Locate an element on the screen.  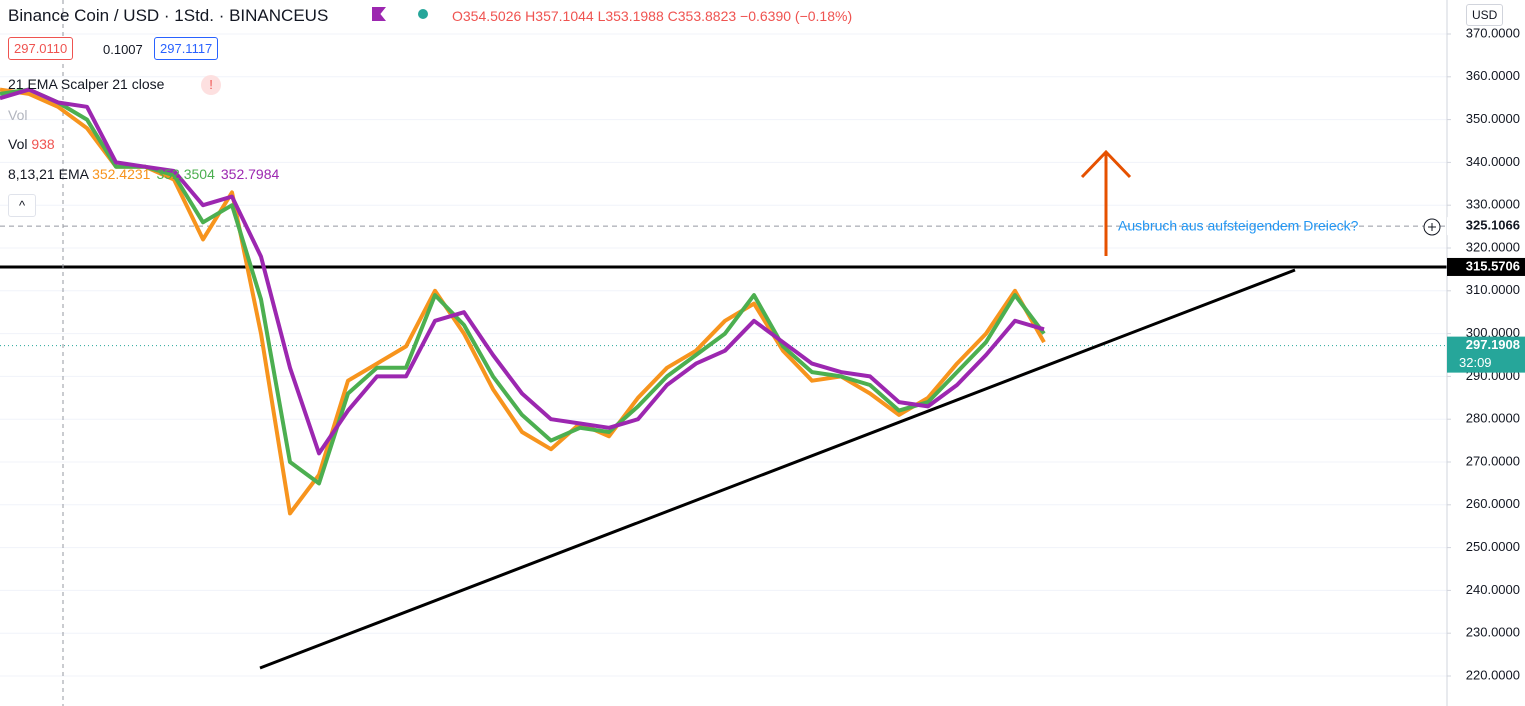
y-tick-label: 330.0000 is located at coordinates (1493, 204).